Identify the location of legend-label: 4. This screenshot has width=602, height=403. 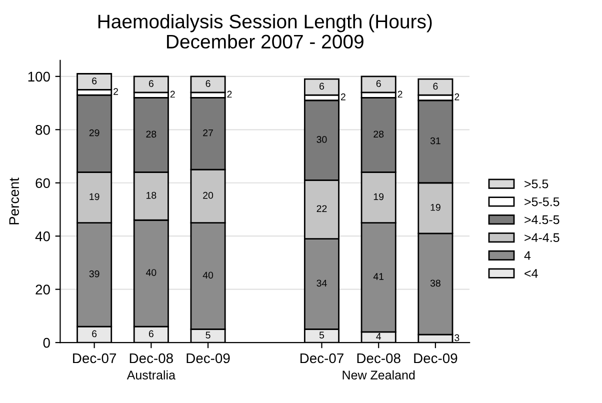
(527, 255).